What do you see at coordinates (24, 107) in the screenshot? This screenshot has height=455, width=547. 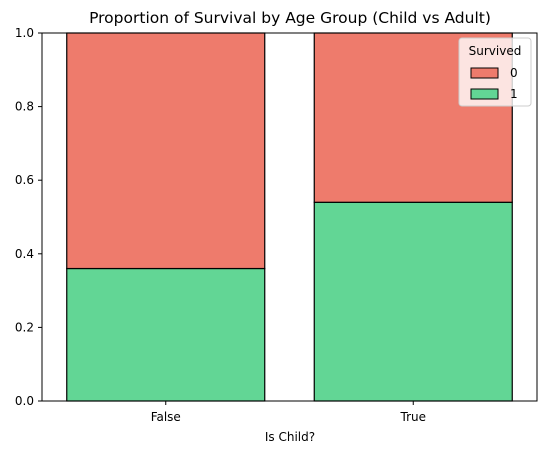 I see `y-tick-label: 0.8` at bounding box center [24, 107].